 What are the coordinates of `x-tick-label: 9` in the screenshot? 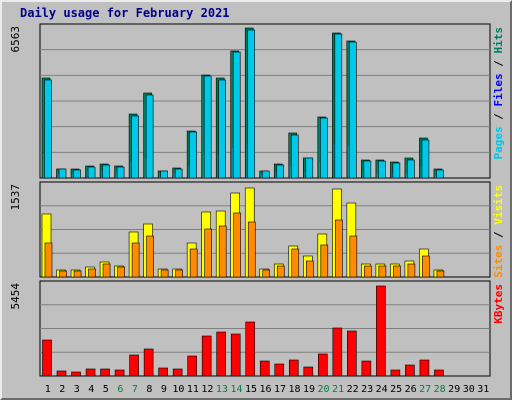 It's located at (164, 389).